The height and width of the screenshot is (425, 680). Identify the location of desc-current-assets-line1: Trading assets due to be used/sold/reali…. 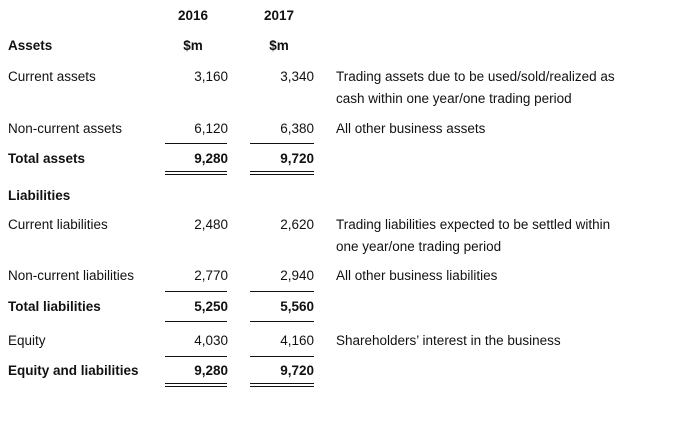
(475, 76).